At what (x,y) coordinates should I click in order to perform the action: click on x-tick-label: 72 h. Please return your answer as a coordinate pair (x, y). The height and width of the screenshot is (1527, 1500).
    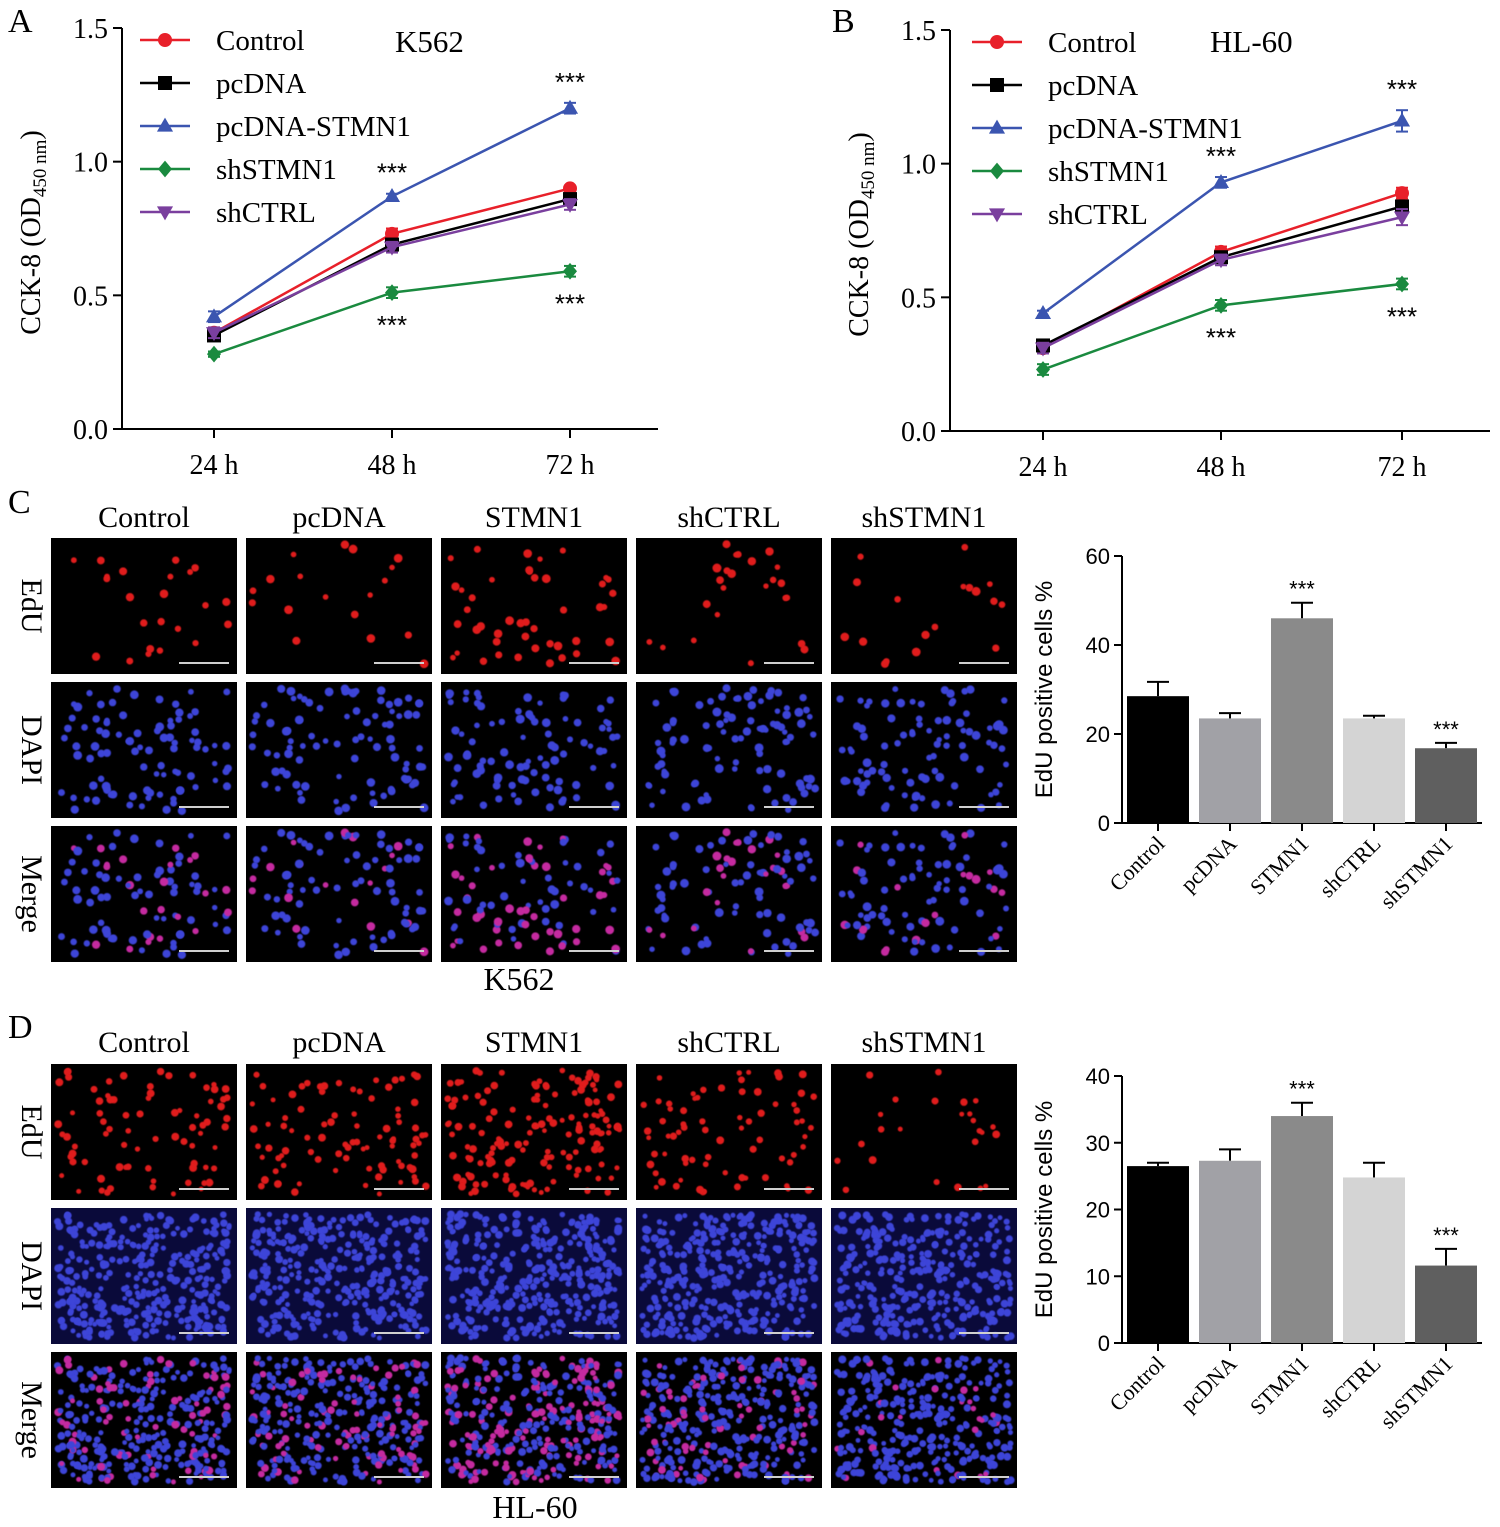
    Looking at the image, I should click on (1402, 467).